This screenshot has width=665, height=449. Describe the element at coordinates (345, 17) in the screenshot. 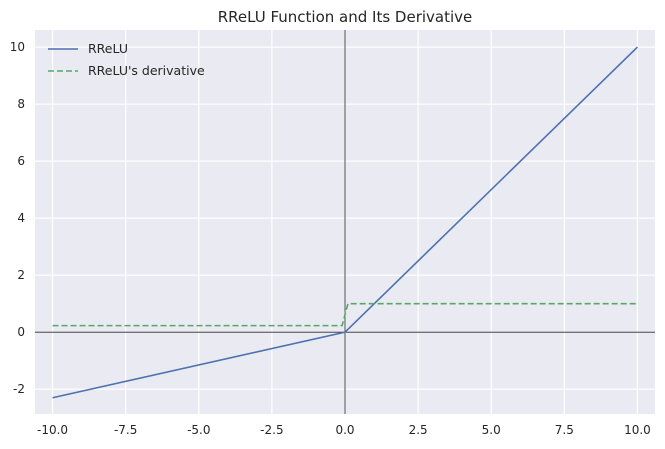

I see `chart-title: RReLU Function and Its Derivative` at that location.